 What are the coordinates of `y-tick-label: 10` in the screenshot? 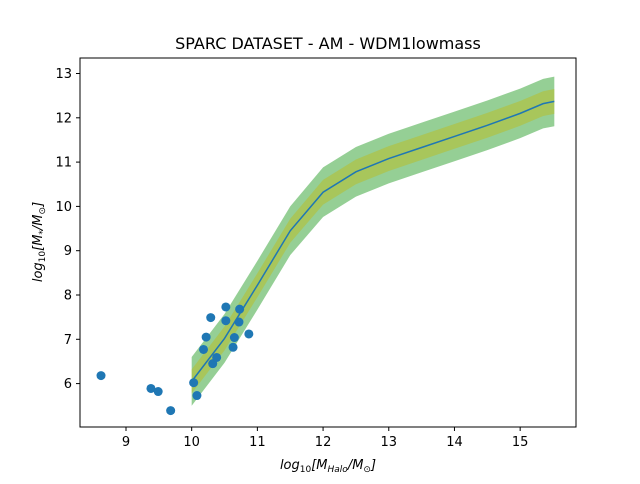 It's located at (63, 207).